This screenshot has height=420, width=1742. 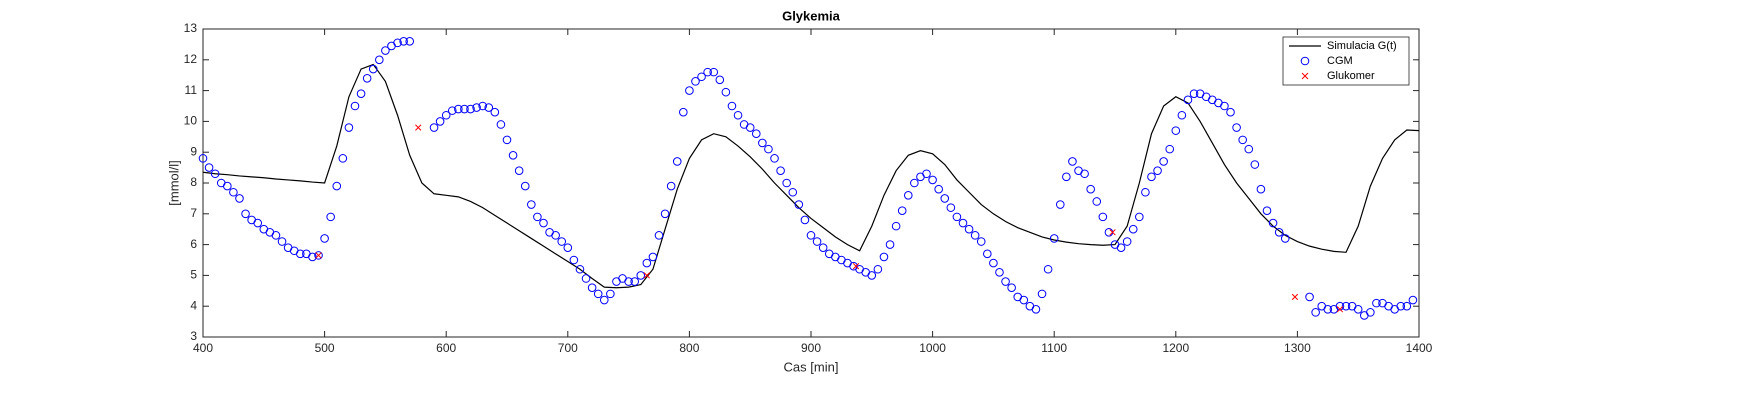 I want to click on y-tick-label: 6, so click(x=193, y=244).